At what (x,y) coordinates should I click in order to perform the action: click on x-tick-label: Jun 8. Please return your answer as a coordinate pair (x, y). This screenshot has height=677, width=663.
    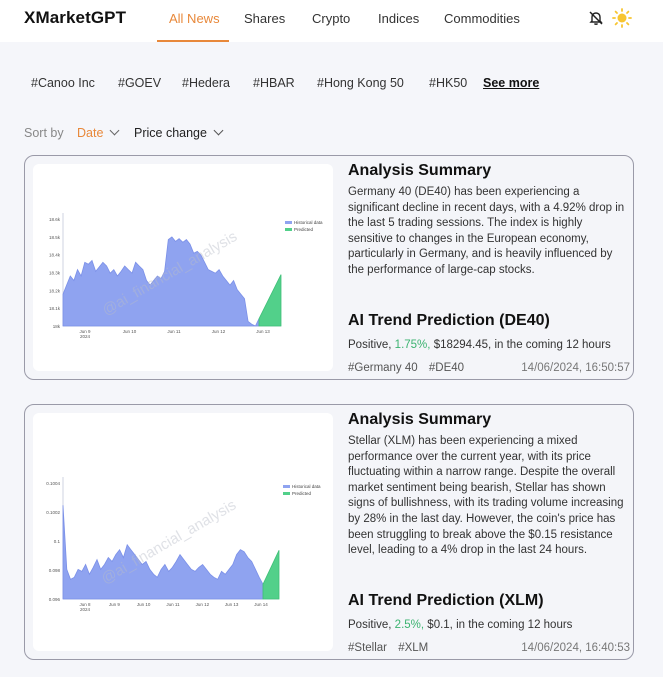
    Looking at the image, I should click on (85, 604).